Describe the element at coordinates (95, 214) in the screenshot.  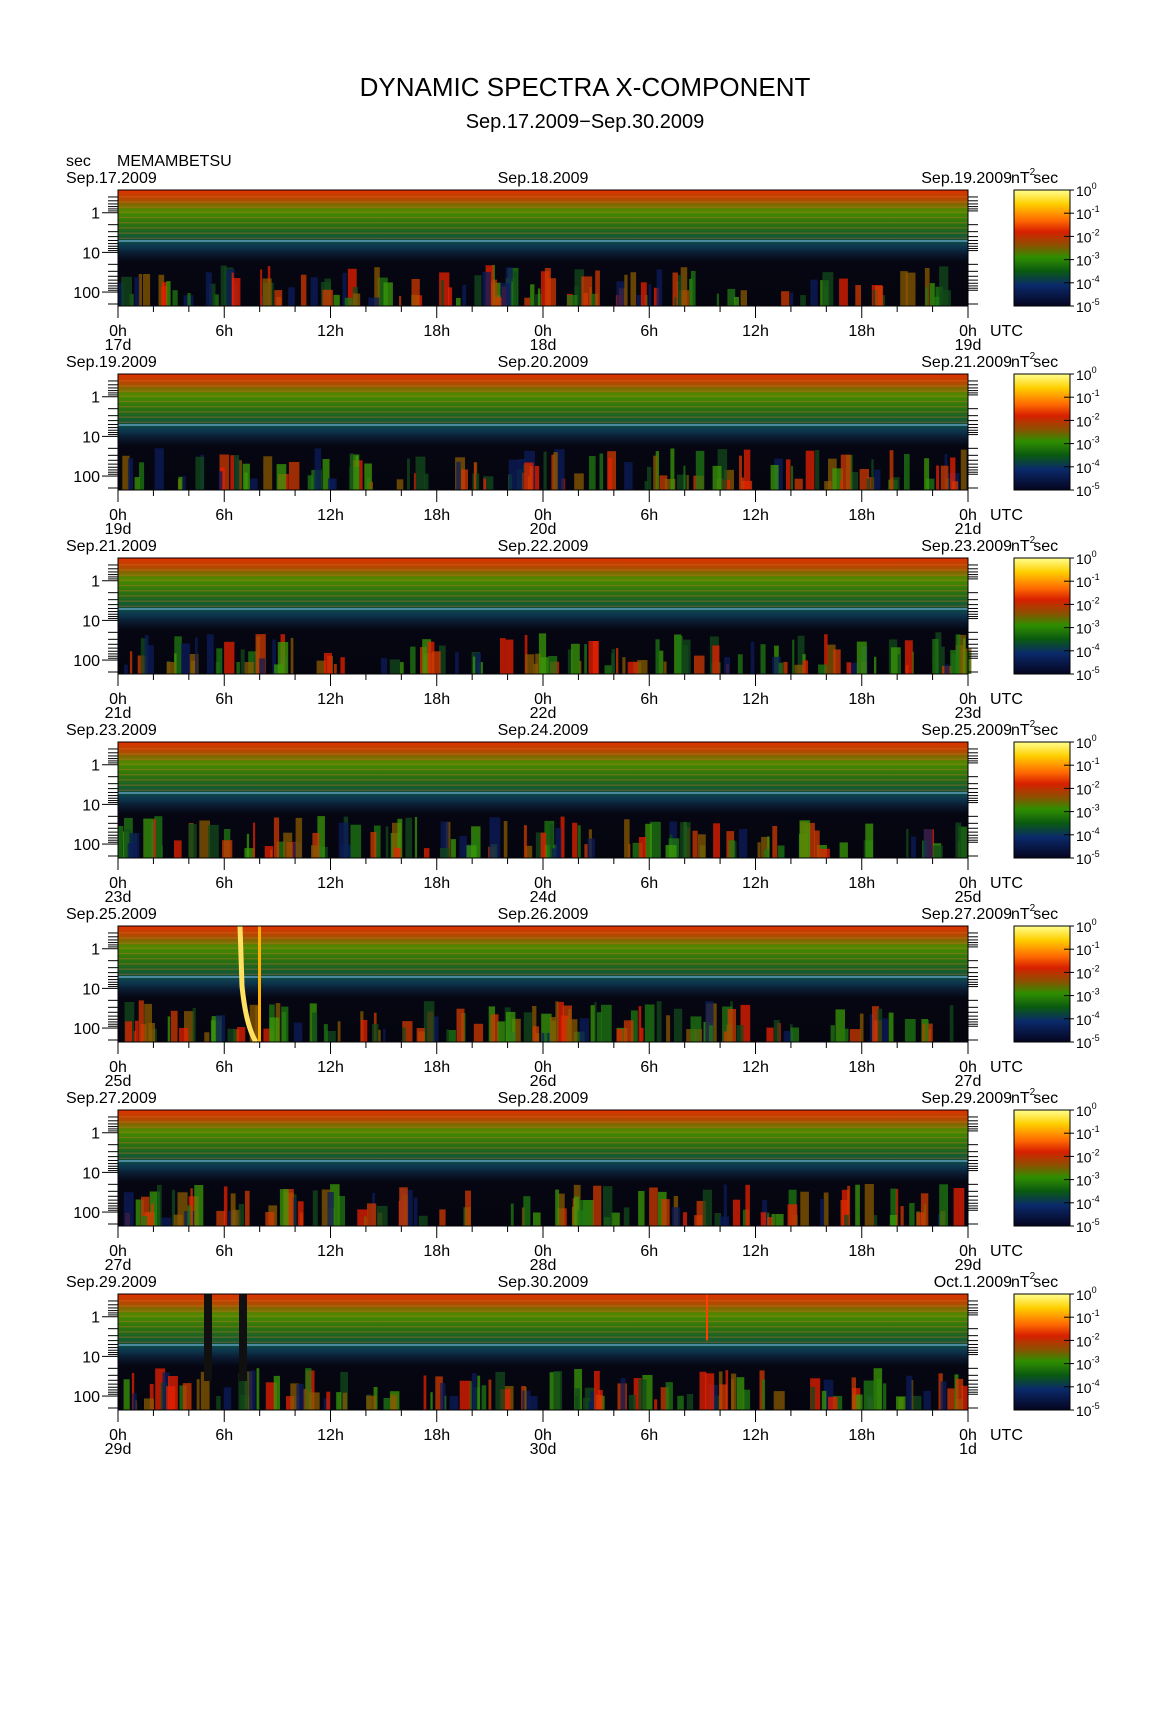
I see `y-tick-label: 1` at that location.